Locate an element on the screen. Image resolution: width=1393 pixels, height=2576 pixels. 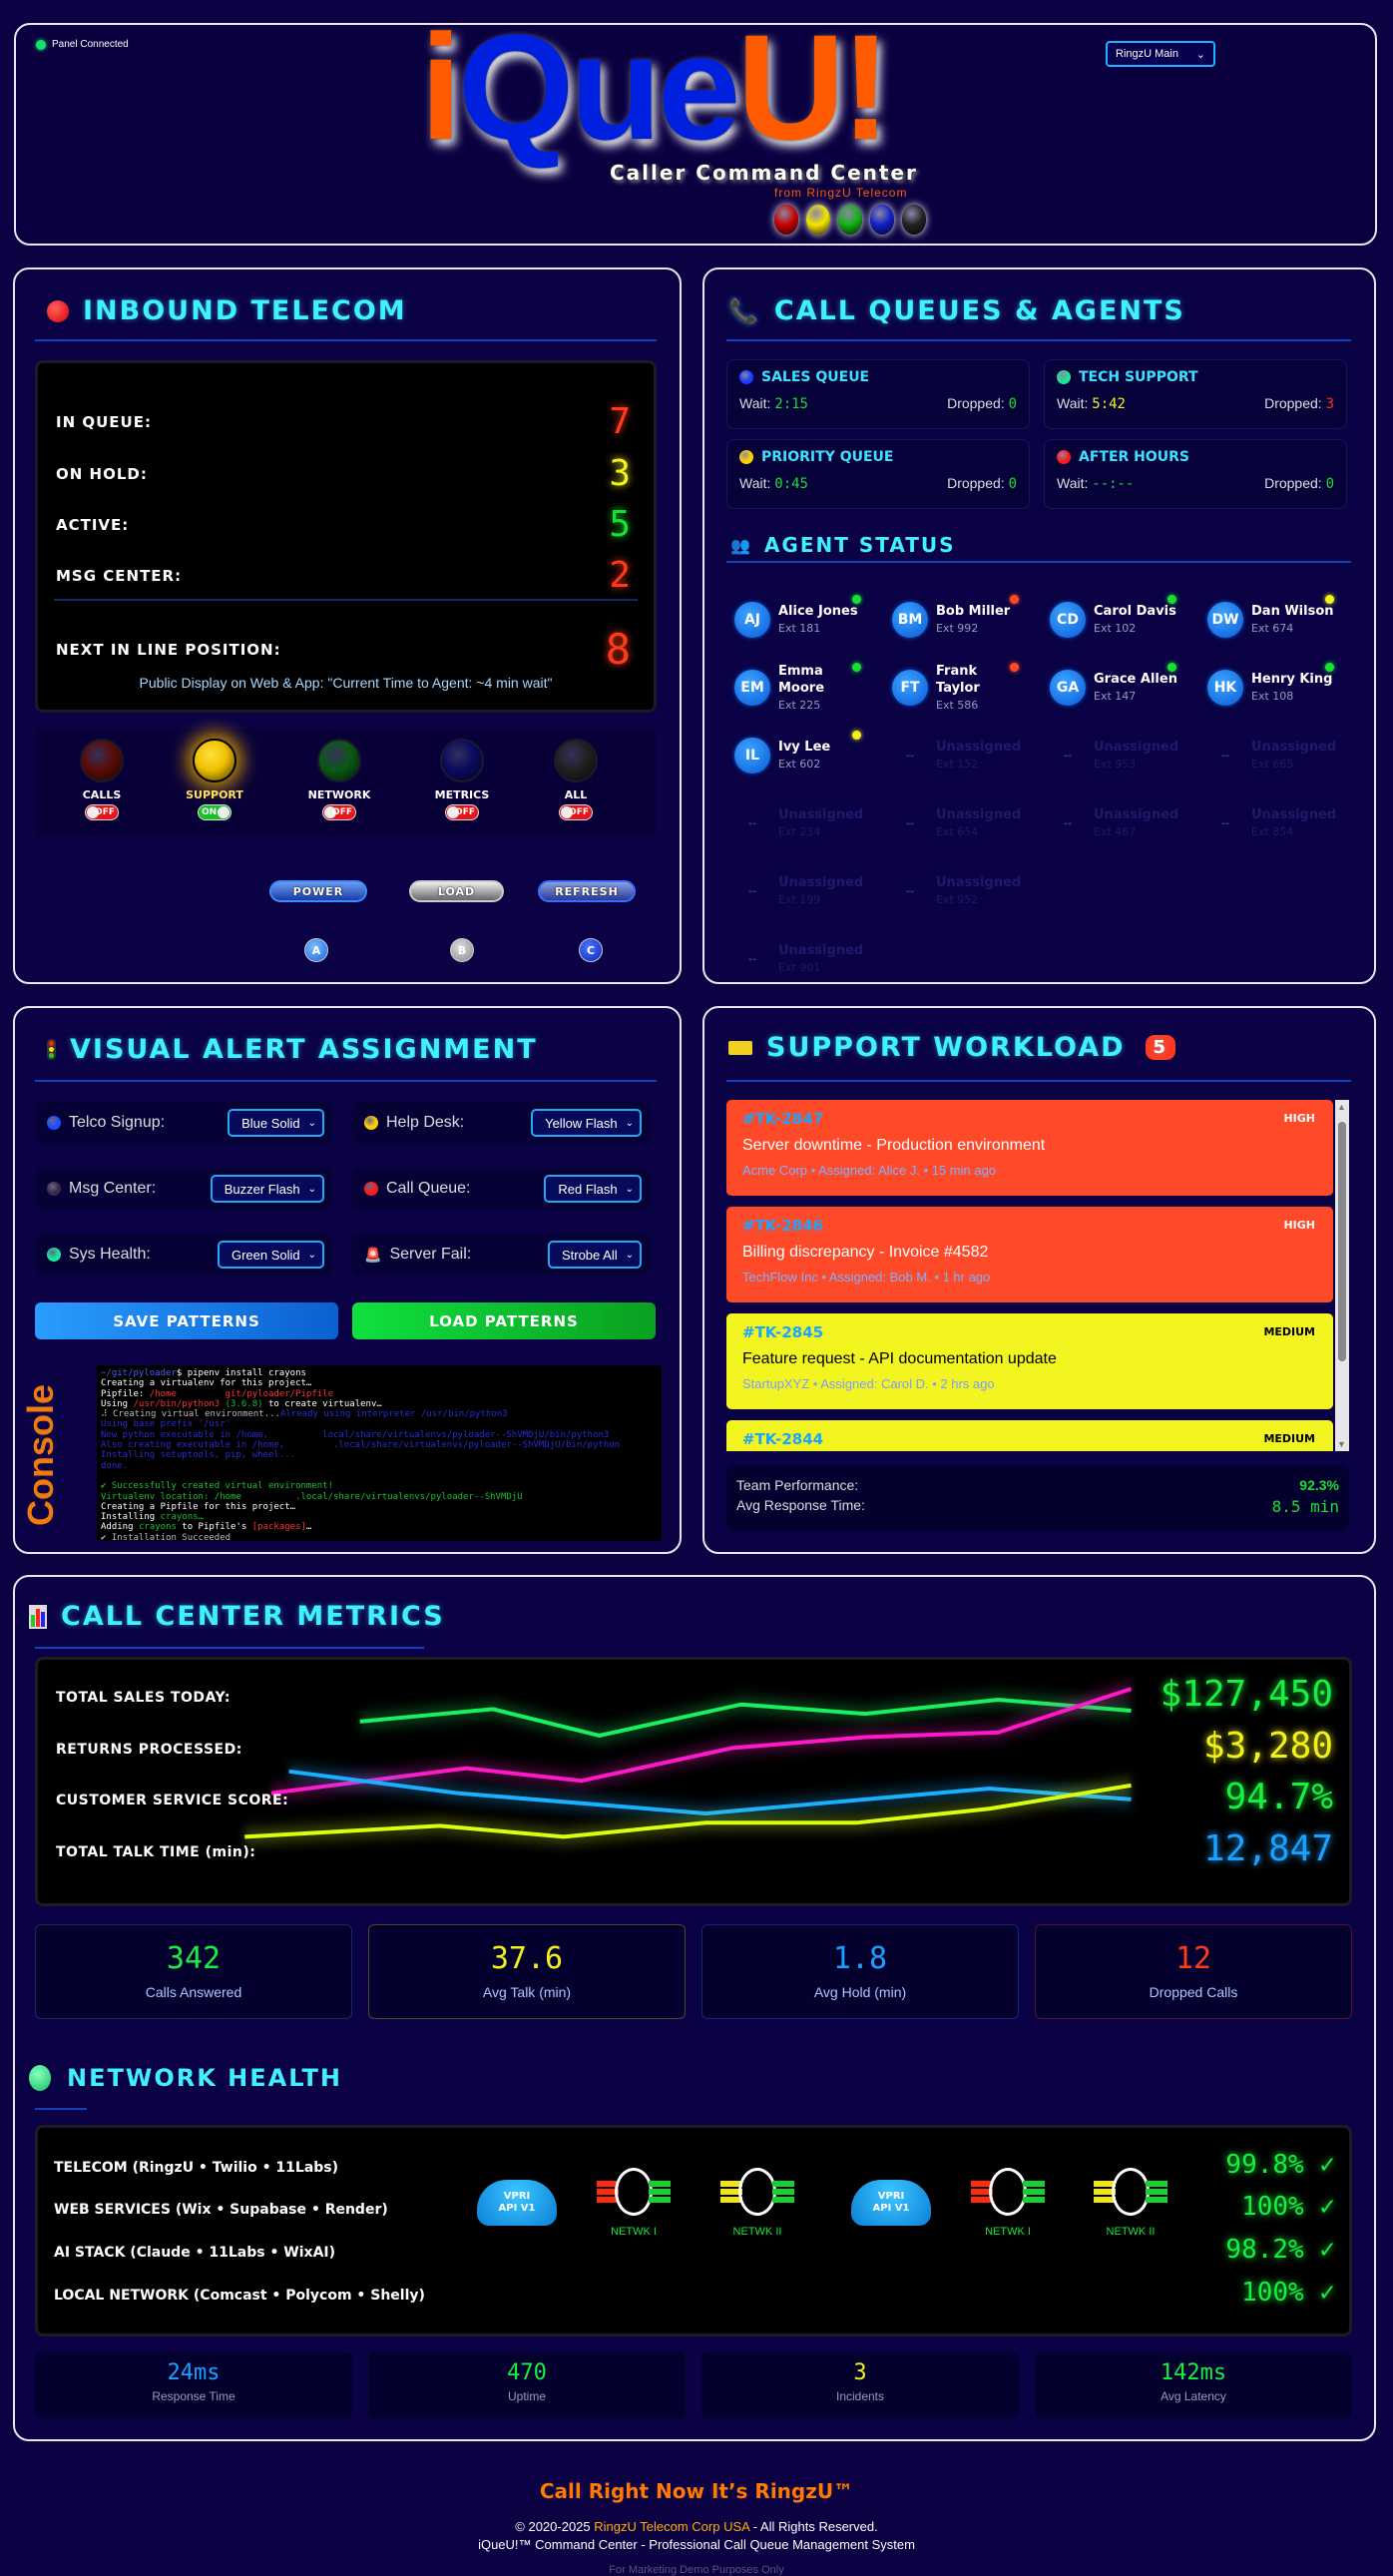
queue-dot-icon is located at coordinates (746, 457).